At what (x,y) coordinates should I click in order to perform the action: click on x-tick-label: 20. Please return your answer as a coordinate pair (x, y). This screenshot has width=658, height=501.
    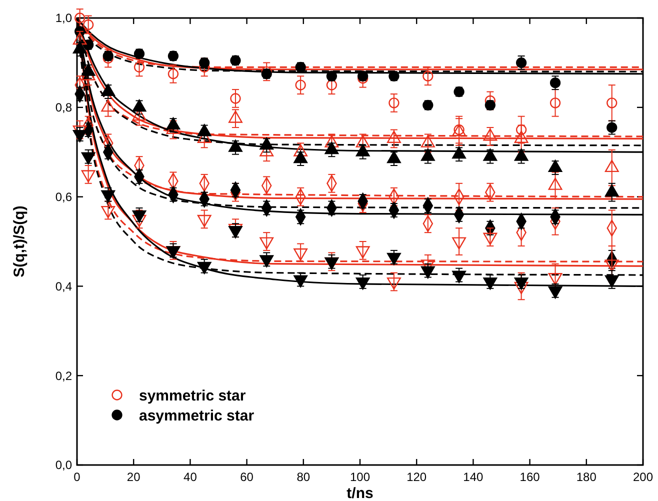
    Looking at the image, I should click on (133, 477).